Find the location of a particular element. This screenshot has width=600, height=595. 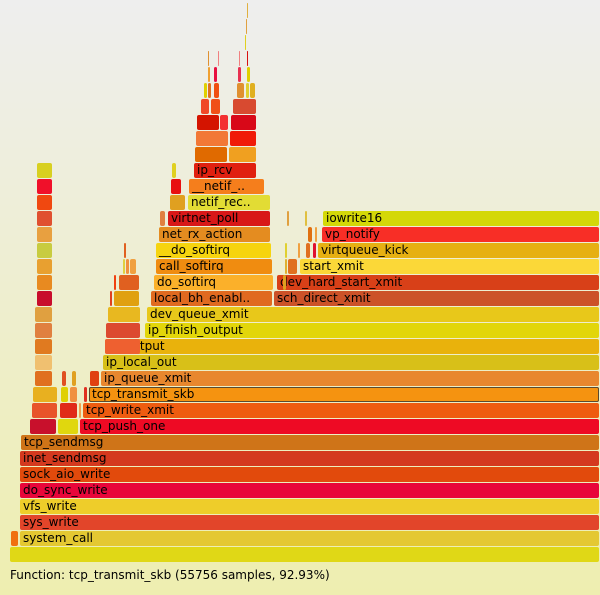

frame-do-sync-write: do_sync_write is located at coordinates (309, 490).